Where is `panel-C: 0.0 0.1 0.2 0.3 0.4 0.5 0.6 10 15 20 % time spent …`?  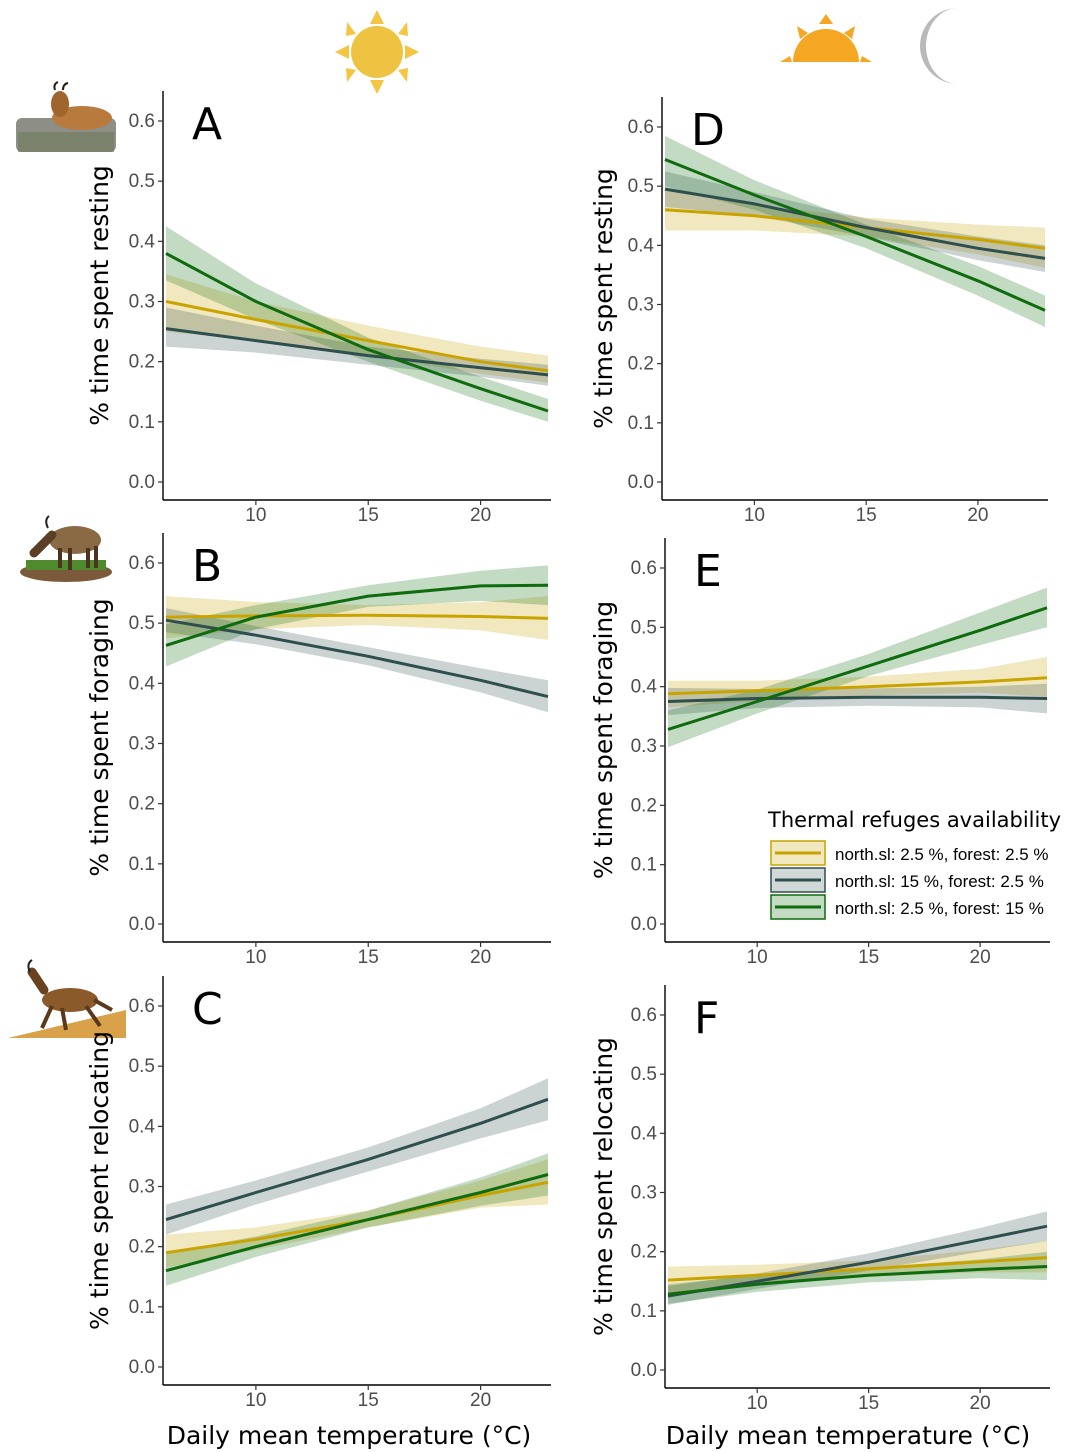
panel-C: 0.0 0.1 0.2 0.3 0.4 0.5 0.6 10 15 20 % time spent … is located at coordinates (318, 1193).